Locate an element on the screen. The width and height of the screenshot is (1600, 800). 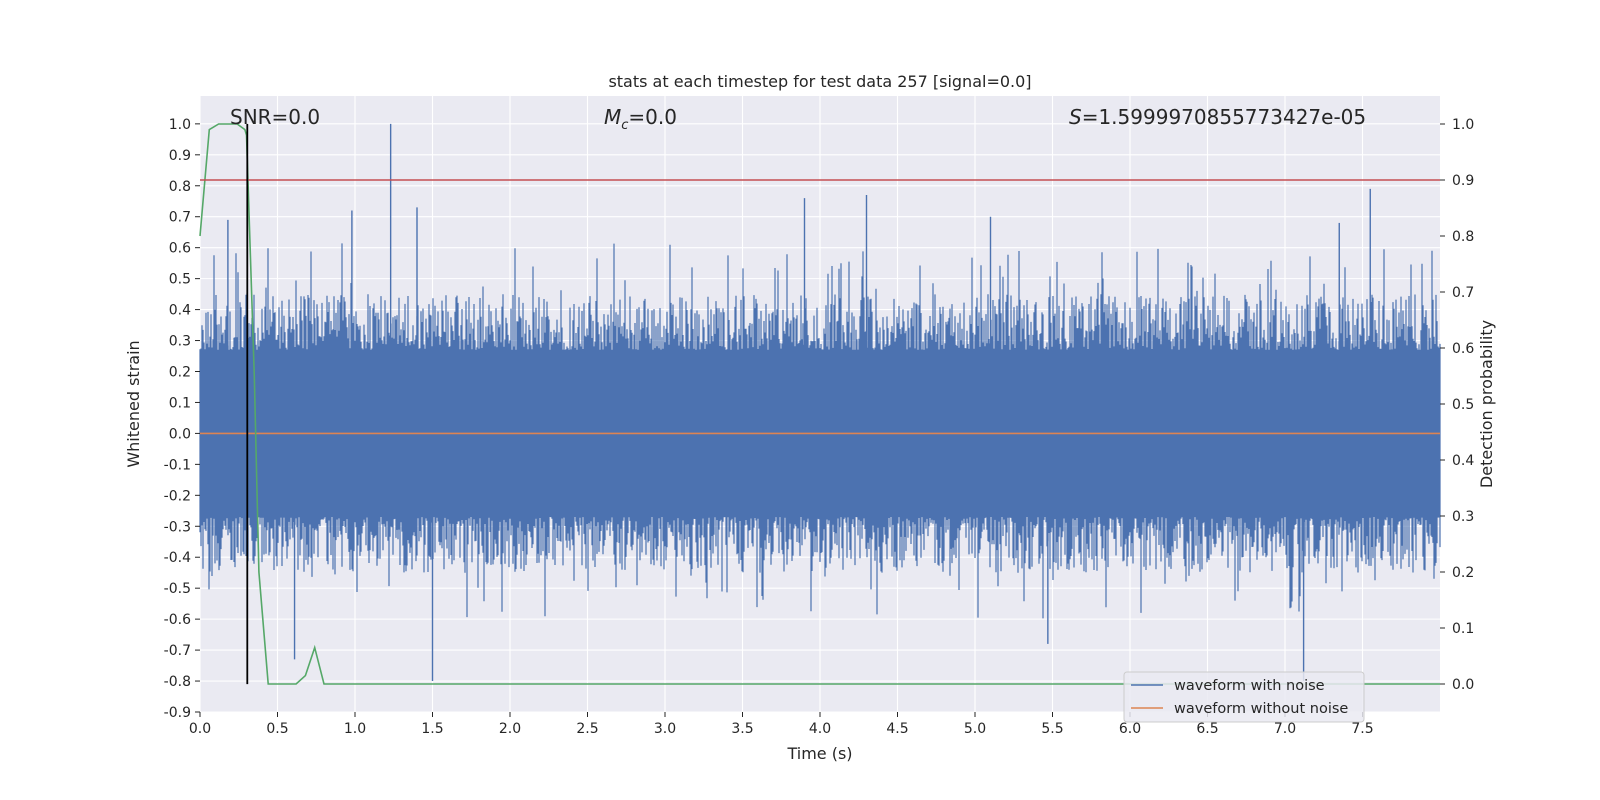
x-tick-label: 6.5 is located at coordinates (1207, 729).